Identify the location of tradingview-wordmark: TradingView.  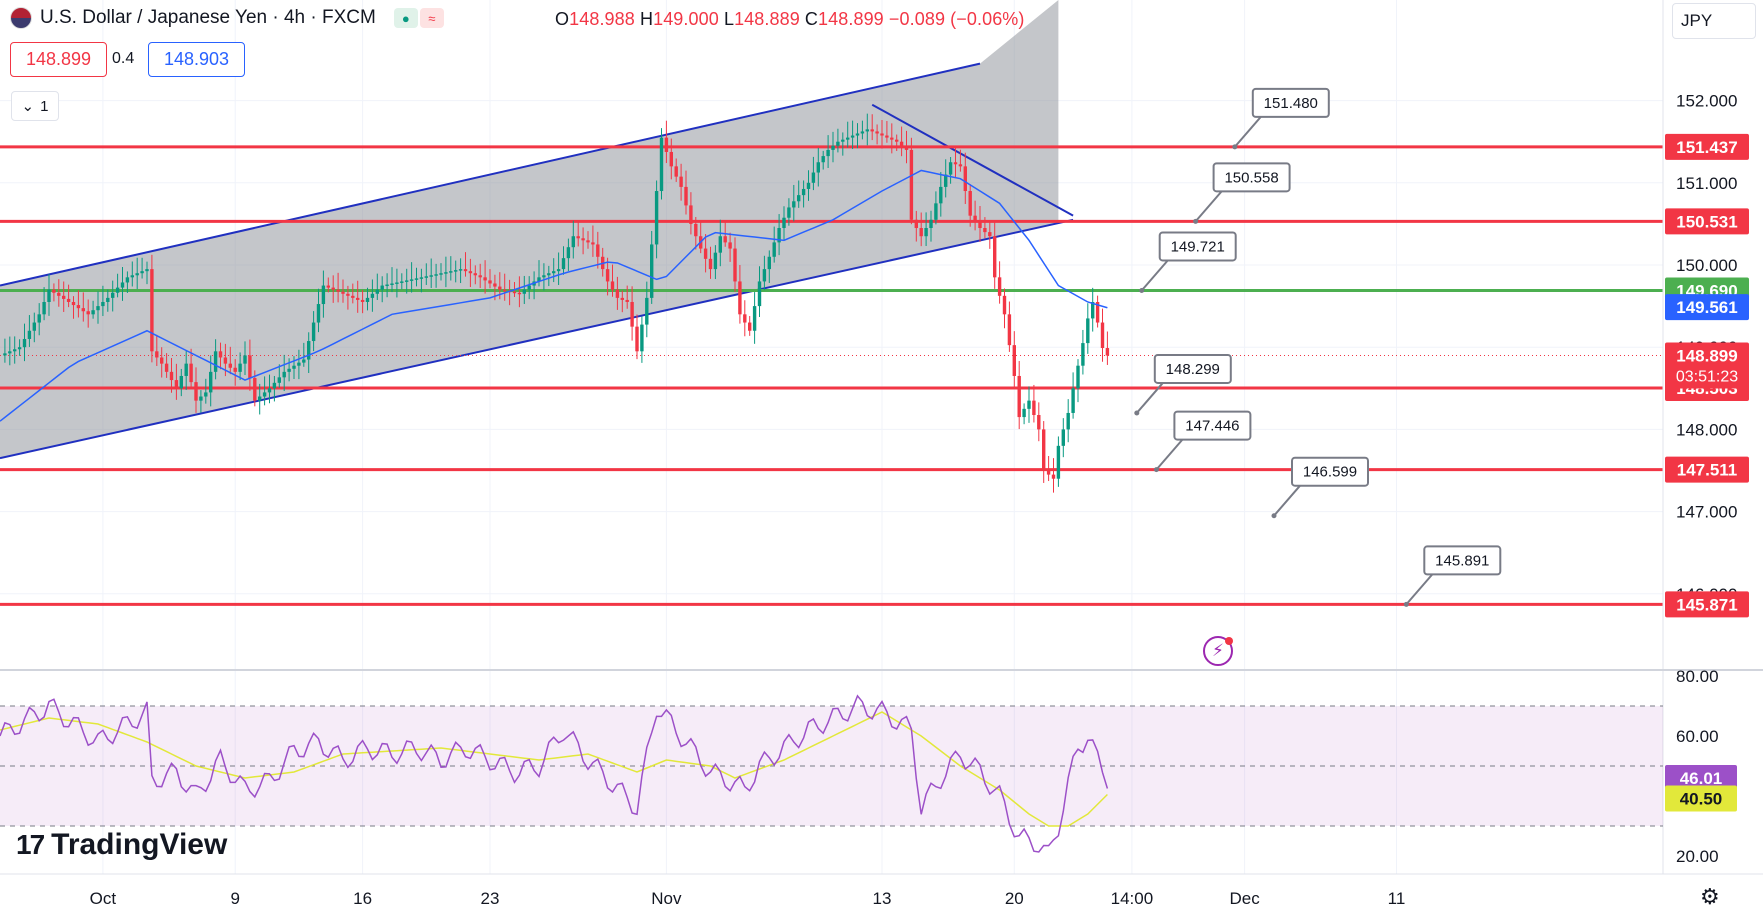
(139, 844).